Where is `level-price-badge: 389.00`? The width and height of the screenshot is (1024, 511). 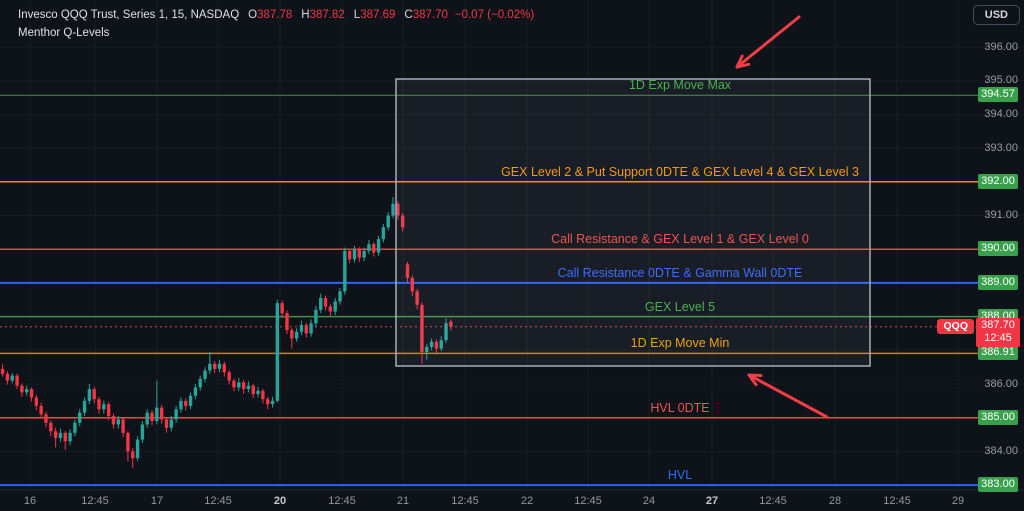 level-price-badge: 389.00 is located at coordinates (998, 282).